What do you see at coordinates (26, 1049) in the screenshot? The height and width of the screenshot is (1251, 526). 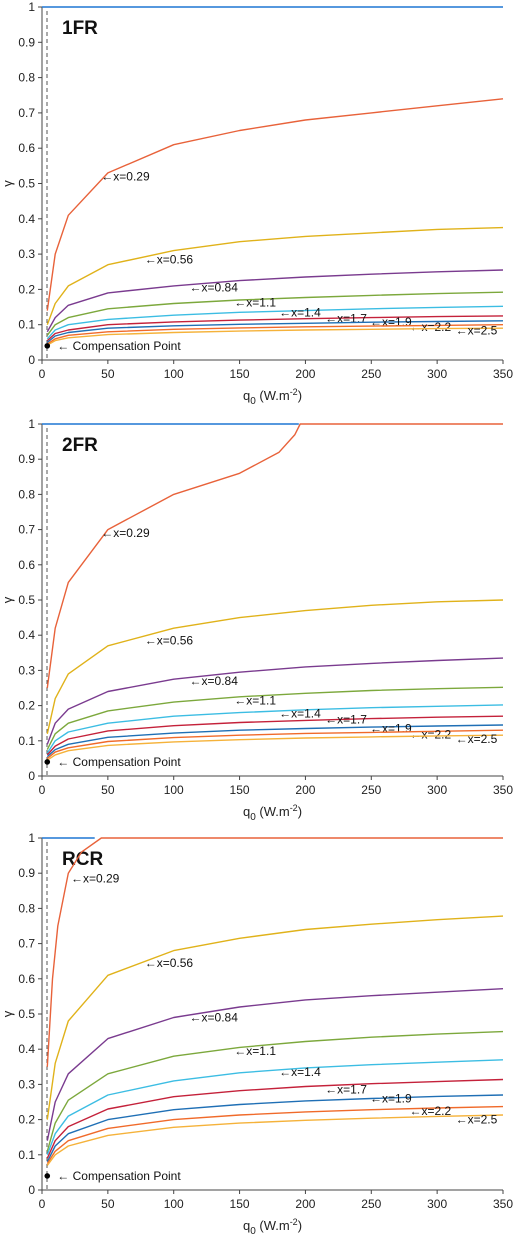 I see `y-tick-label: 0.4` at bounding box center [26, 1049].